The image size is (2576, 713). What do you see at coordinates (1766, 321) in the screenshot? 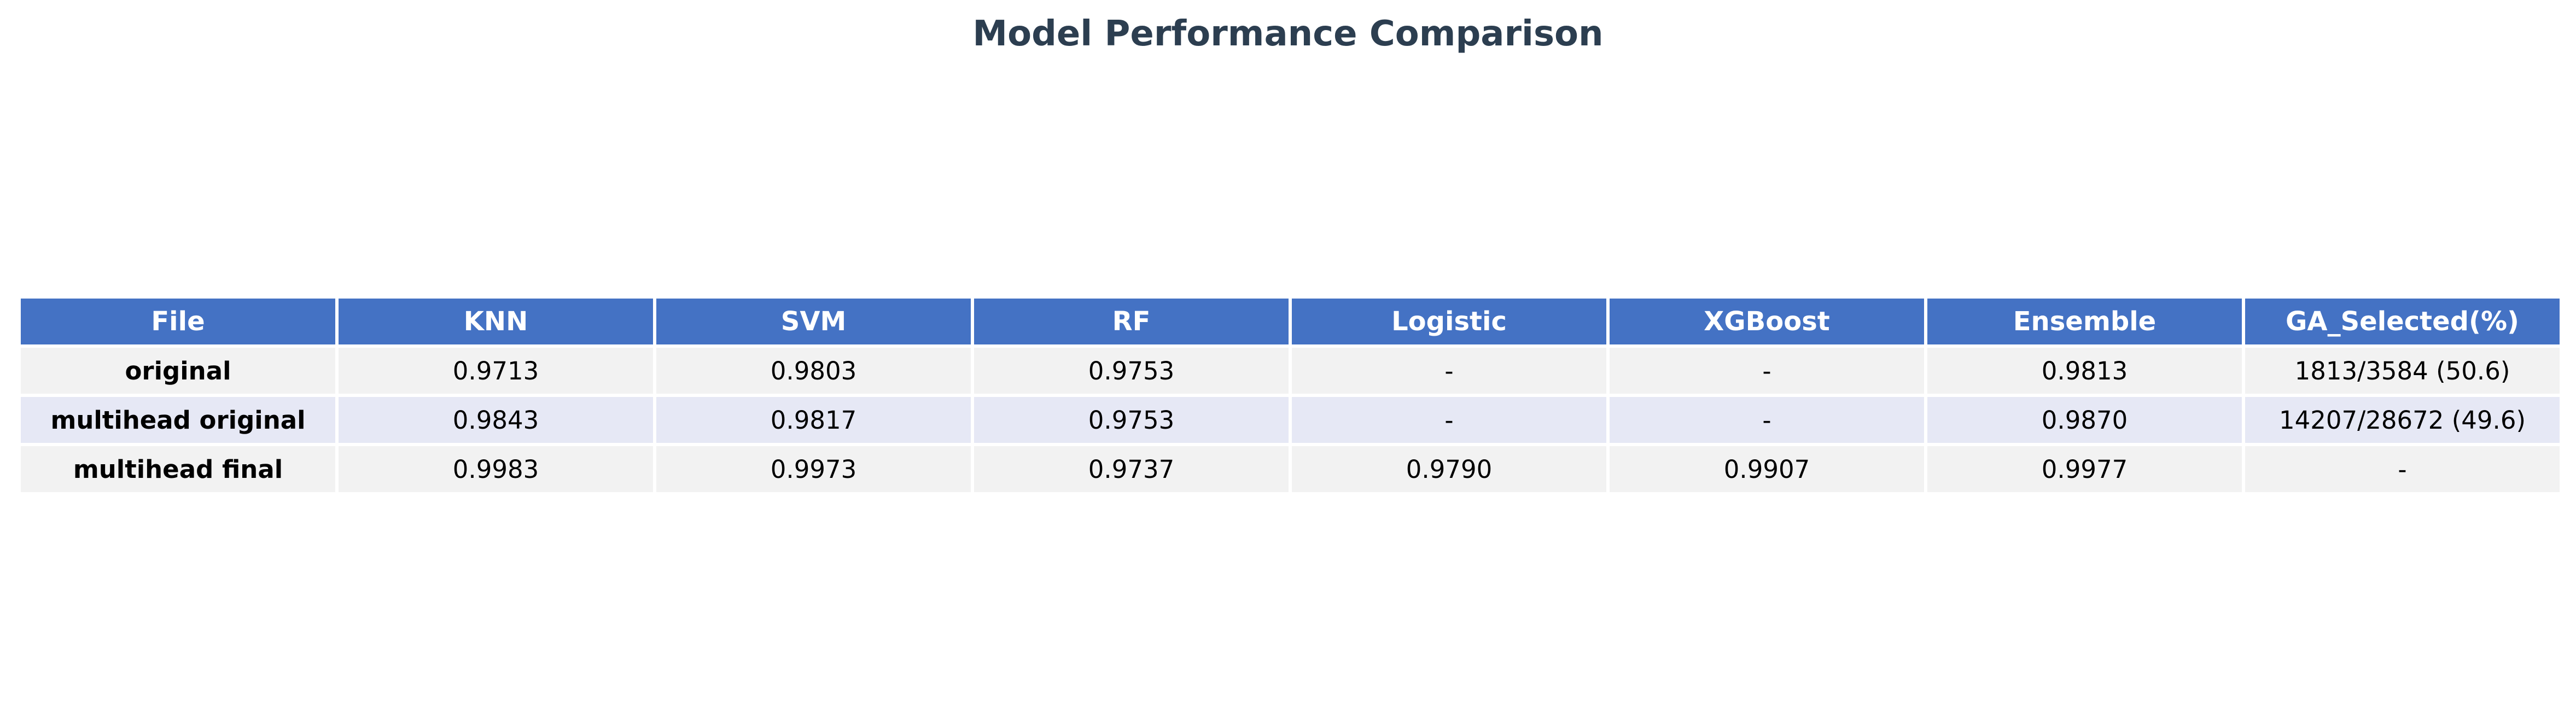
I see `header-xgboost: XGBoost` at bounding box center [1766, 321].